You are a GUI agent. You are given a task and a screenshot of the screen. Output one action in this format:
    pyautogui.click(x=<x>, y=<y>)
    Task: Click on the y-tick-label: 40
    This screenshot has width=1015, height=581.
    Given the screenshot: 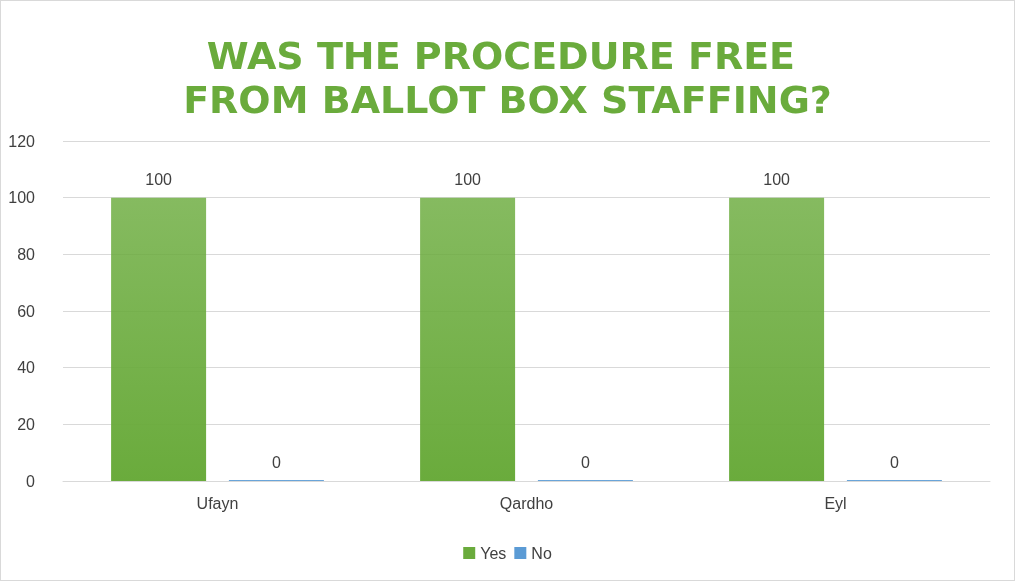 What is the action you would take?
    pyautogui.click(x=26, y=368)
    